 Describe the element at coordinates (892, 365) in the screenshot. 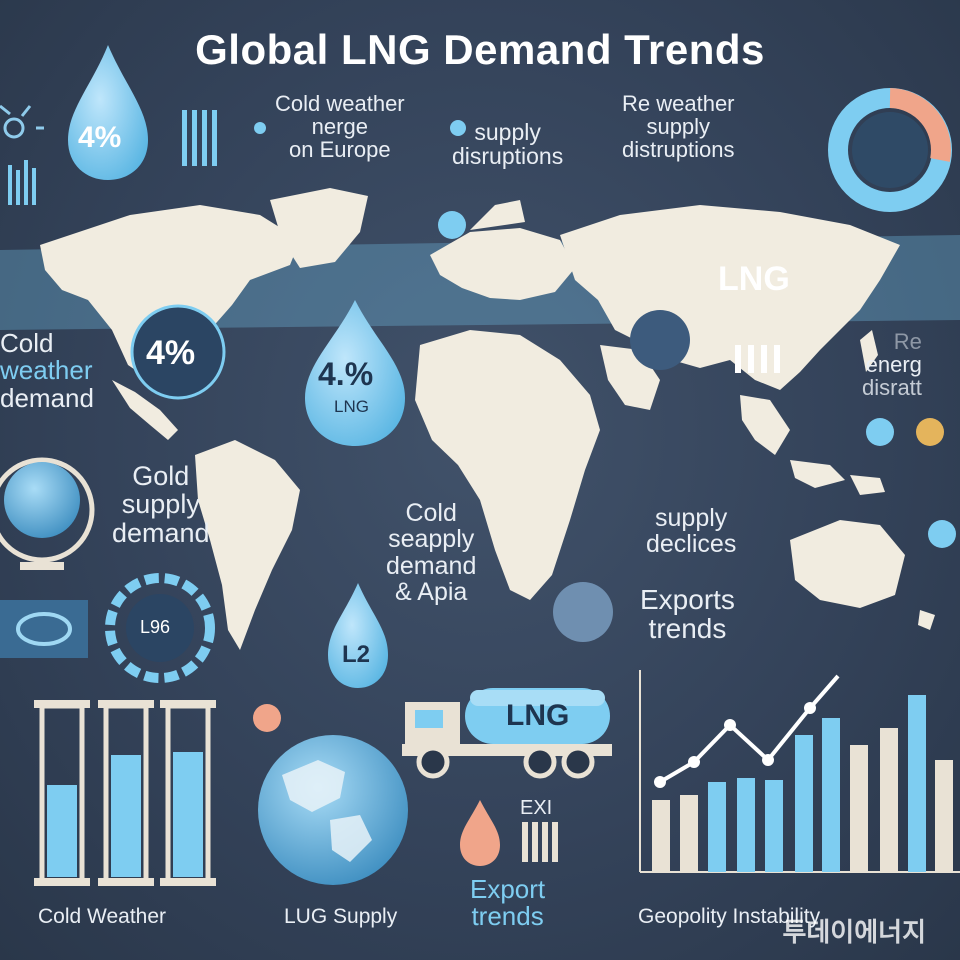

I see `label-re-energ: Re energ disratt` at that location.